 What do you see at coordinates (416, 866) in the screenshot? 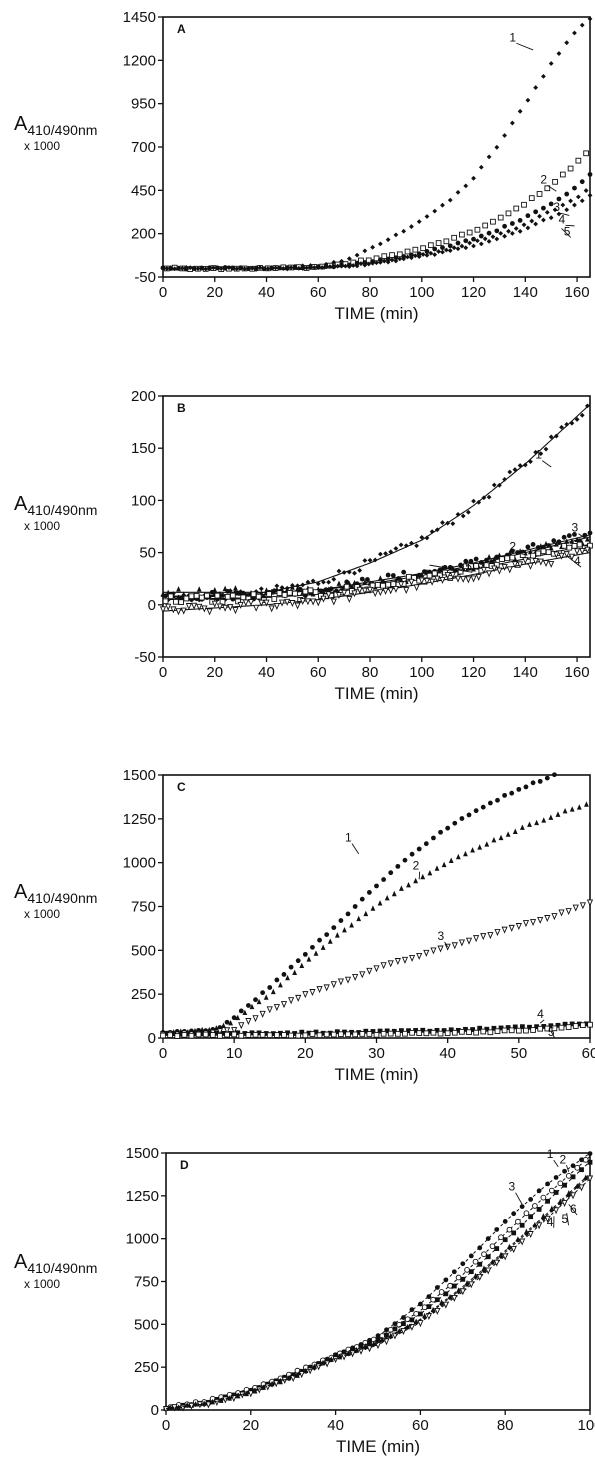
I see `curve-label: 2` at bounding box center [416, 866].